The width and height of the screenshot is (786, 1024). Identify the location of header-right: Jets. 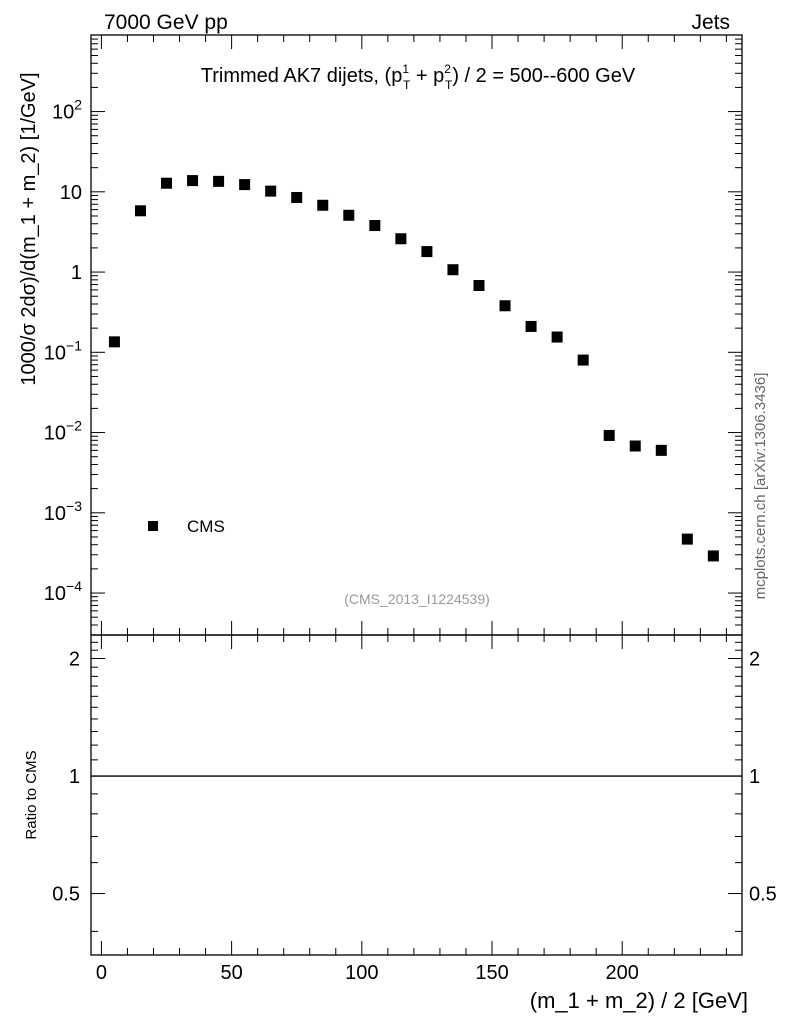
(710, 22).